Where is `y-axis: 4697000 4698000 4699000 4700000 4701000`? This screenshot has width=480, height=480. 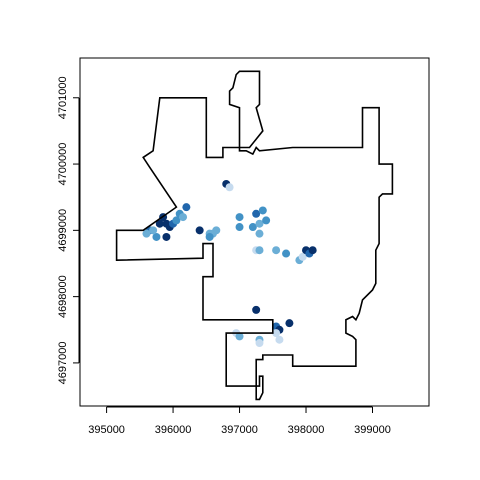
y-axis: 4697000 4698000 4699000 4700000 4701000 is located at coordinates (68, 230).